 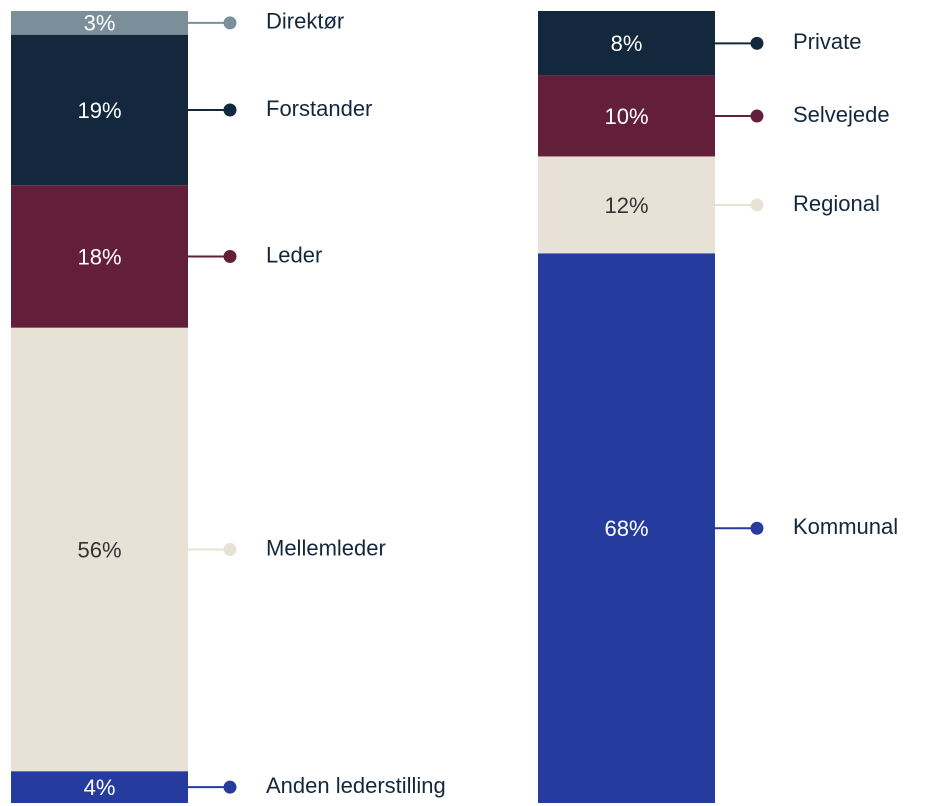 I want to click on value-label: 10%, so click(x=626, y=116).